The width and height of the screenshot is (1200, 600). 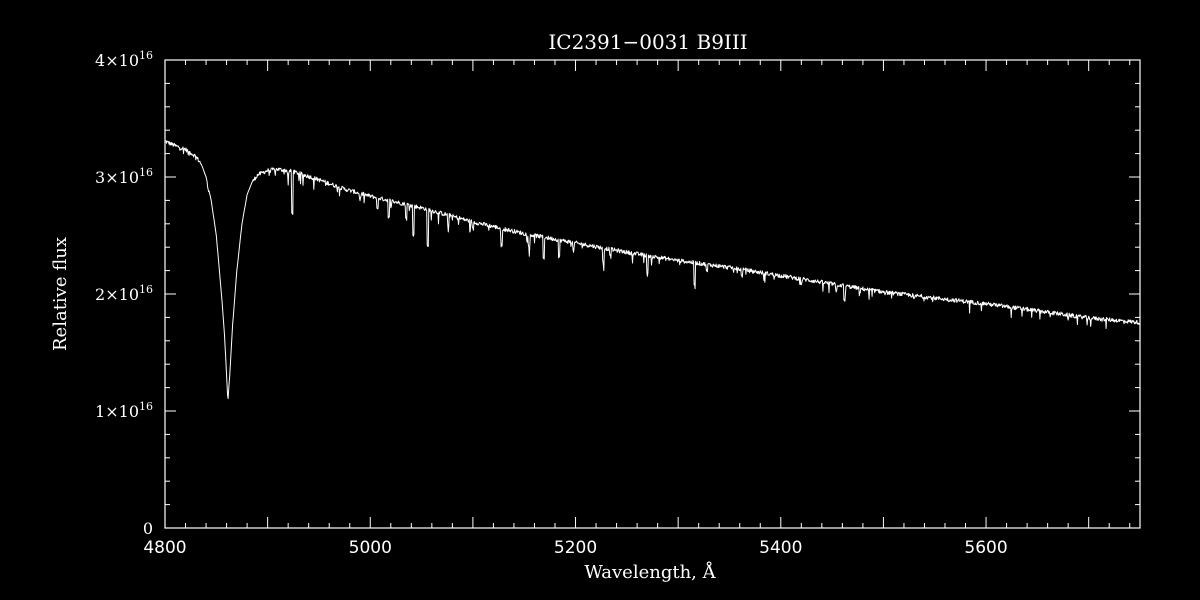 I want to click on x-tick-label: 5000, so click(x=370, y=548).